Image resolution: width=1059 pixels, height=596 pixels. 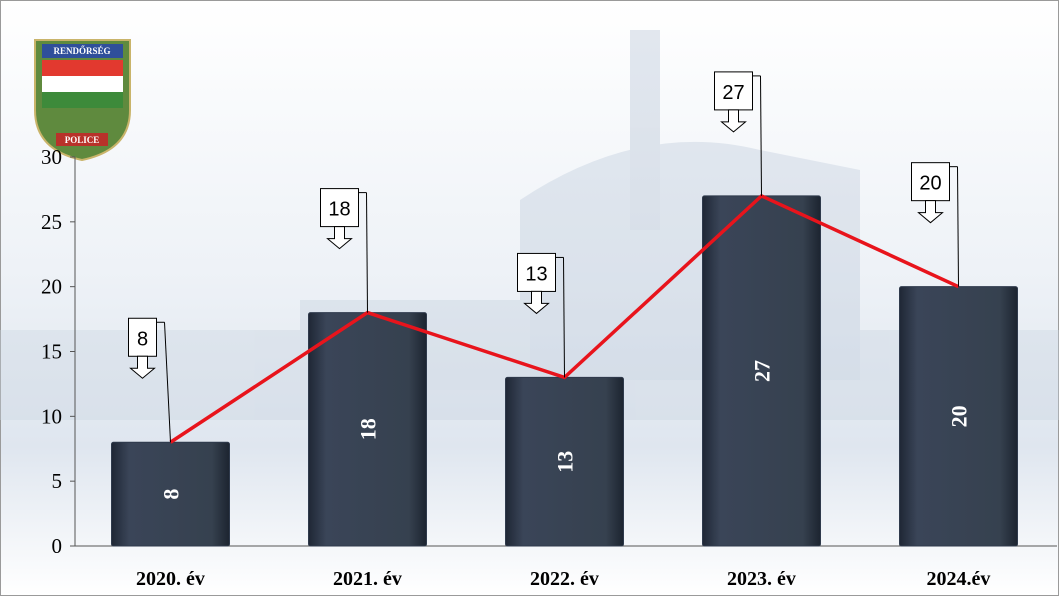 What do you see at coordinates (170, 579) in the screenshot?
I see `x-tick-label: 2020. év` at bounding box center [170, 579].